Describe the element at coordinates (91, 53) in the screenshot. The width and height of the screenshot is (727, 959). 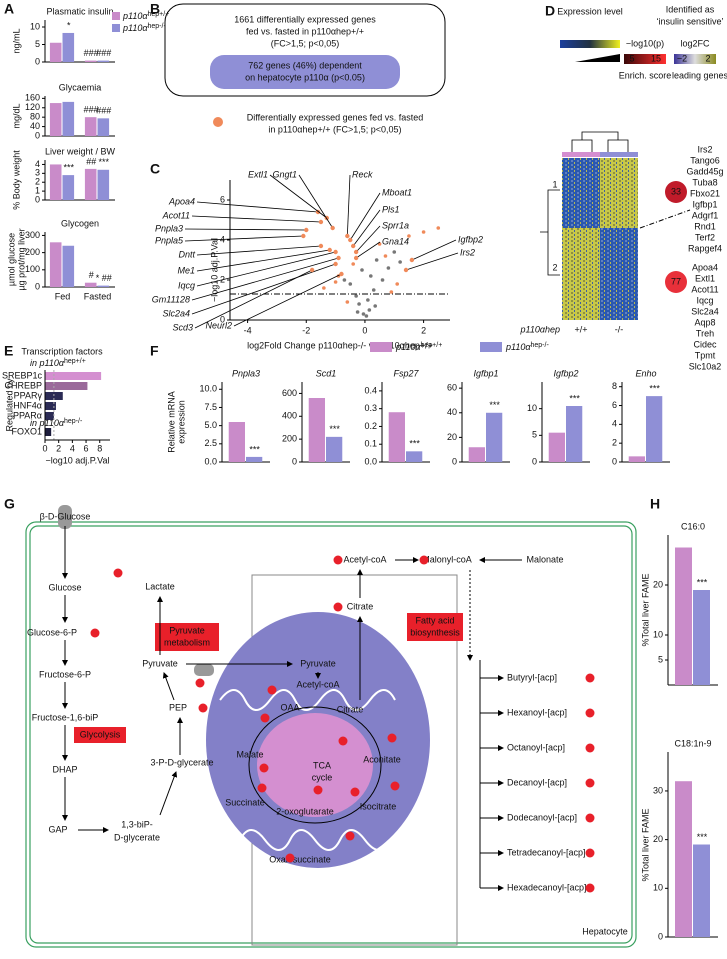
I see `significance: ###` at that location.